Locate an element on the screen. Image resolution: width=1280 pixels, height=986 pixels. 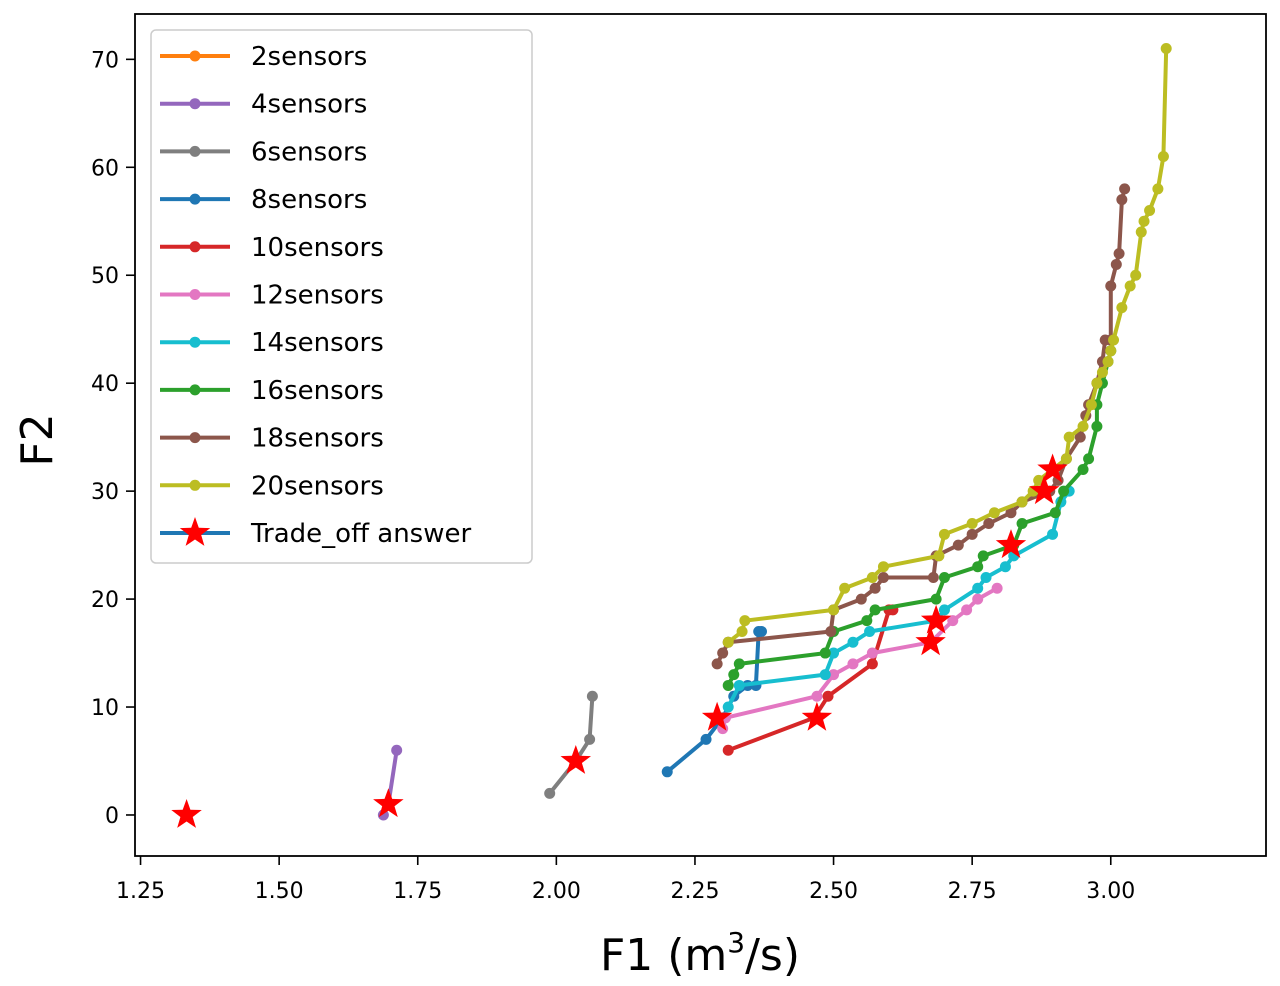
x-tick-label: 3.00 is located at coordinates (1110, 891).